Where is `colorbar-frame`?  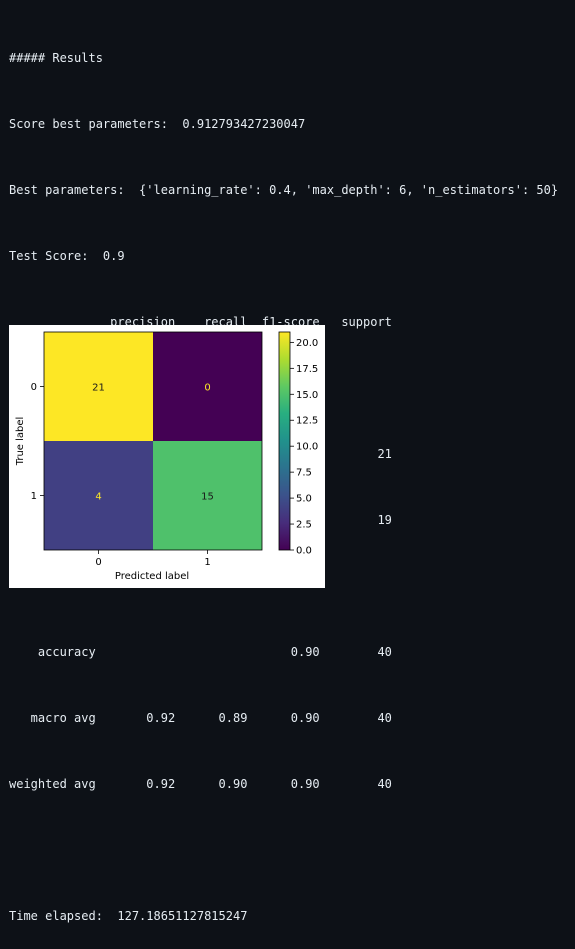
colorbar-frame is located at coordinates (284, 441).